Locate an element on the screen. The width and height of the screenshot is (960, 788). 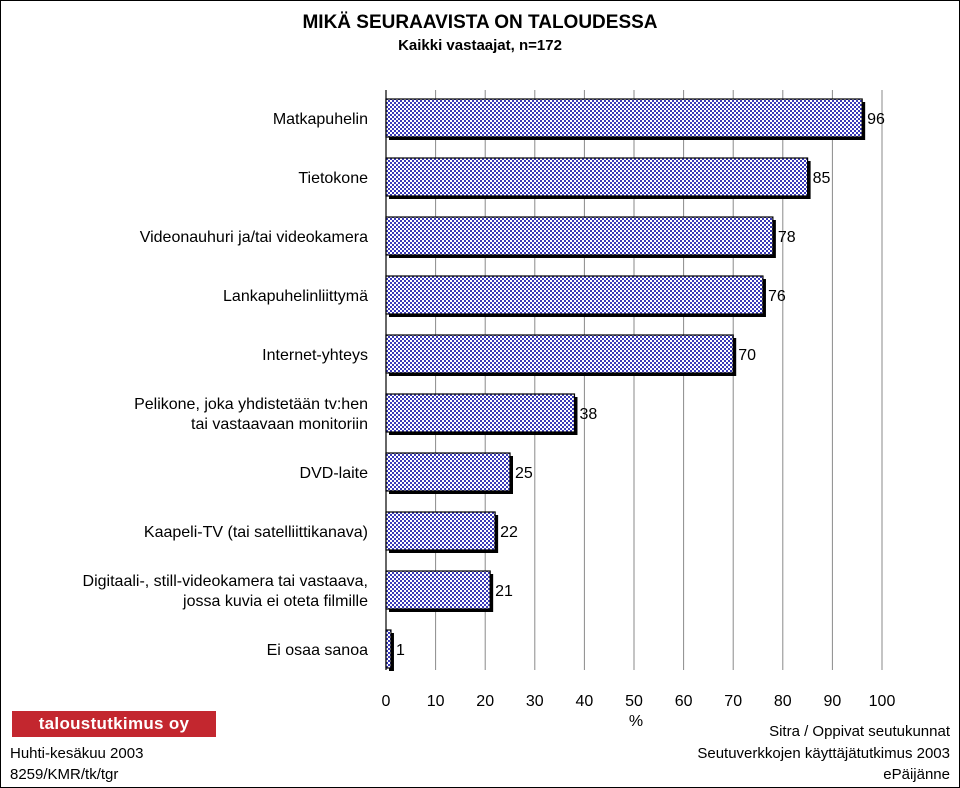
category-label: Ei osaa sanoa is located at coordinates (318, 650).